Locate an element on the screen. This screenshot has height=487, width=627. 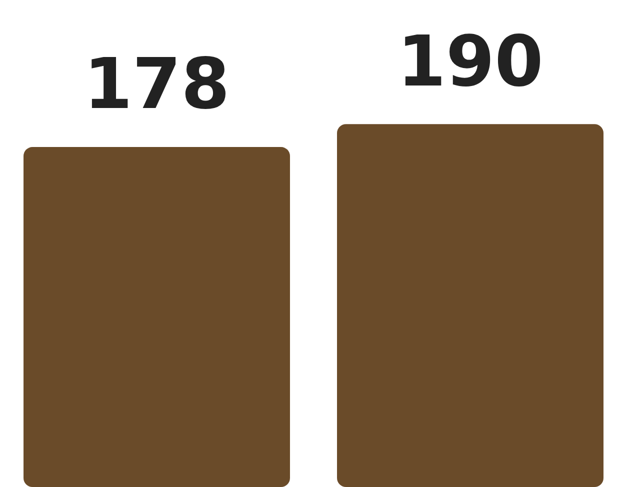
data-label: 178 is located at coordinates (157, 84).